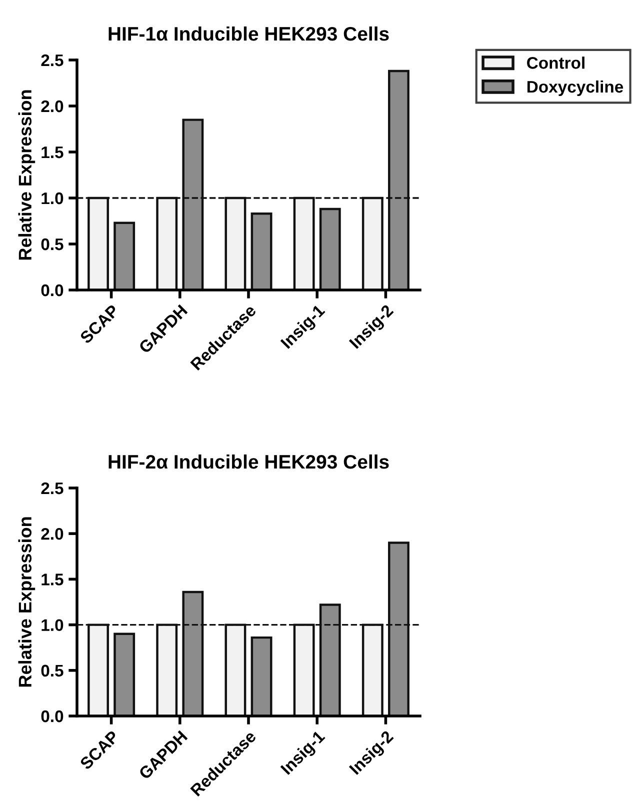  What do you see at coordinates (248, 461) in the screenshot?
I see `chart-title: HIF-2α Inducible HEK293 Cells` at bounding box center [248, 461].